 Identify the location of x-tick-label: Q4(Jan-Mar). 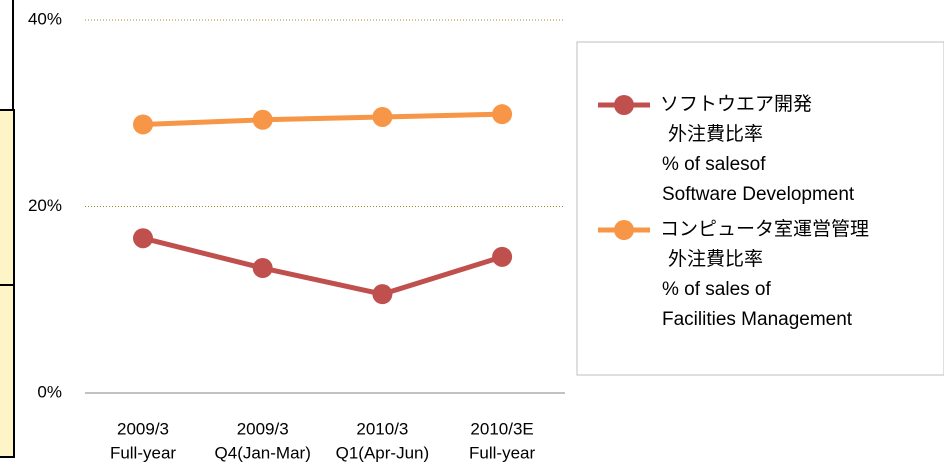
(263, 452).